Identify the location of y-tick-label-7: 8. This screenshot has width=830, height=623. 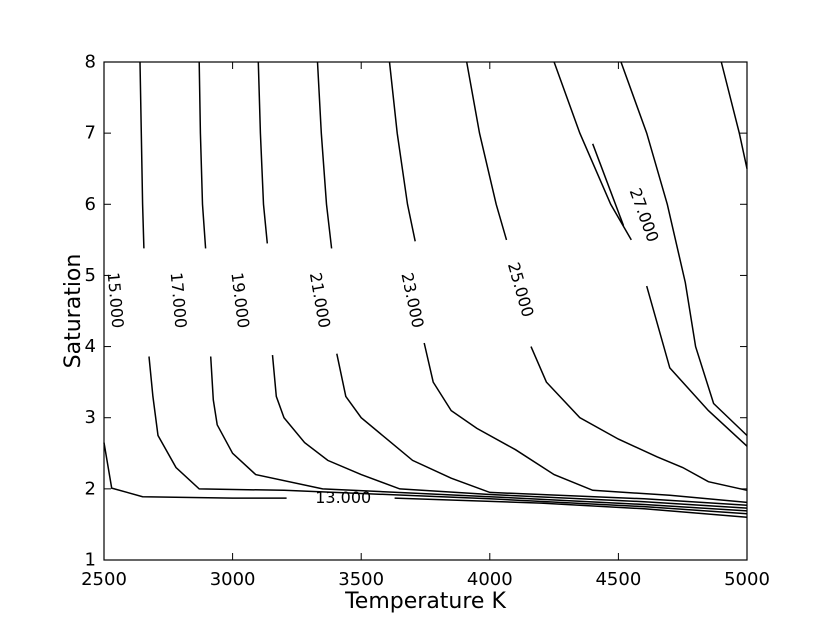
(90, 62).